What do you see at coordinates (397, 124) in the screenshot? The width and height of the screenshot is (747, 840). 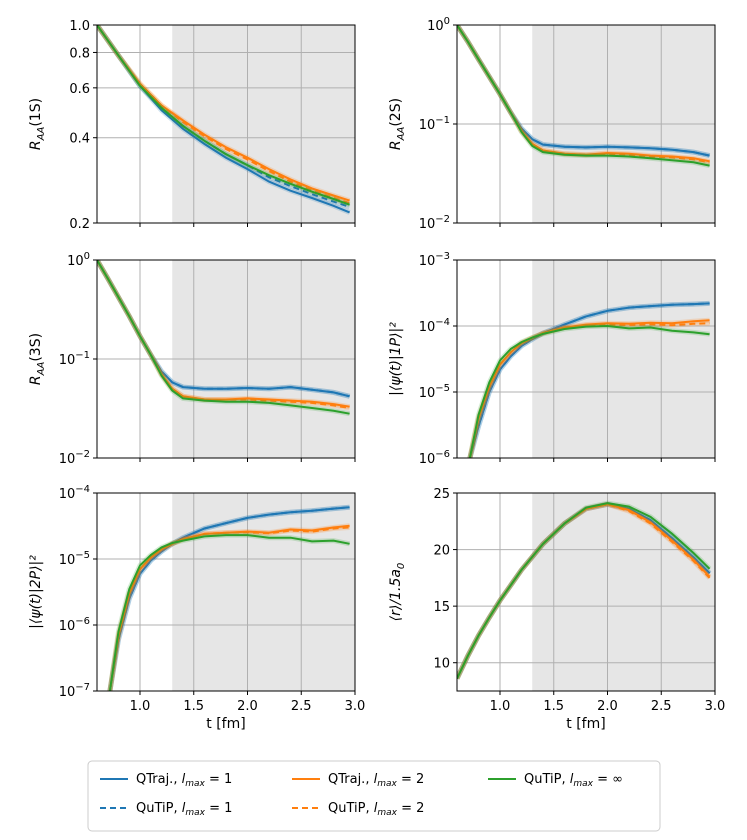 I see `y-axis-label: RAA(2S)` at bounding box center [397, 124].